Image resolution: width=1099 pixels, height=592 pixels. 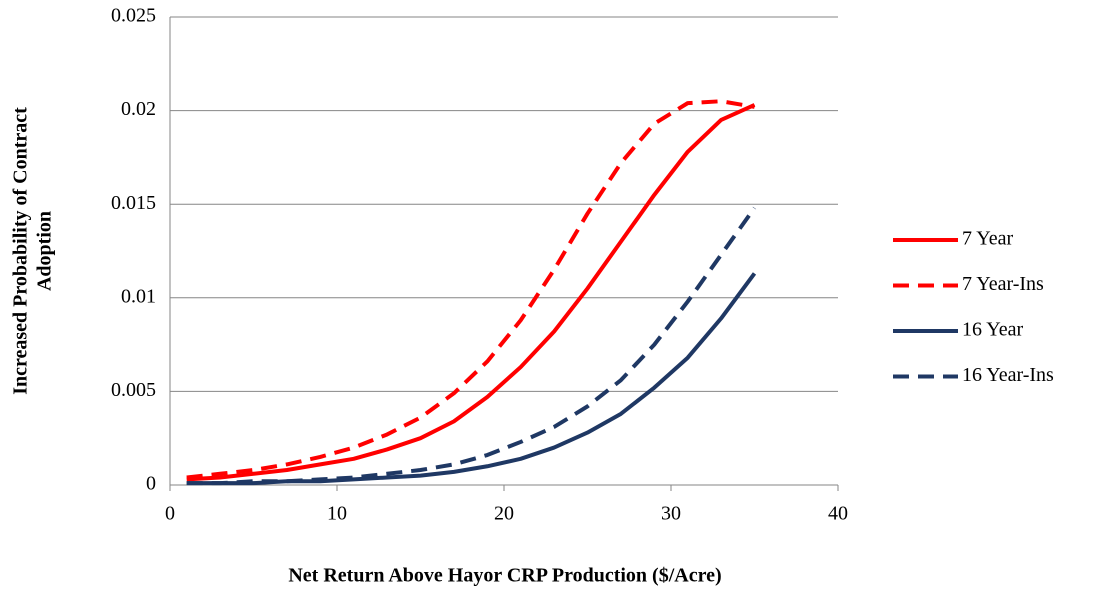 I want to click on y-tick-label: 0.01, so click(x=138, y=296).